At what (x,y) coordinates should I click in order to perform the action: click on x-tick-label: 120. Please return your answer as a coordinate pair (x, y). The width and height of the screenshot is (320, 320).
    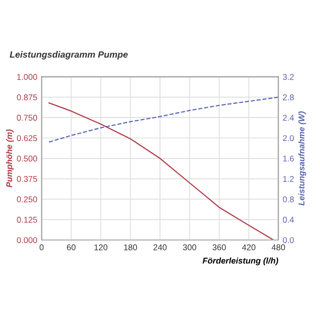
    Looking at the image, I should click on (101, 247).